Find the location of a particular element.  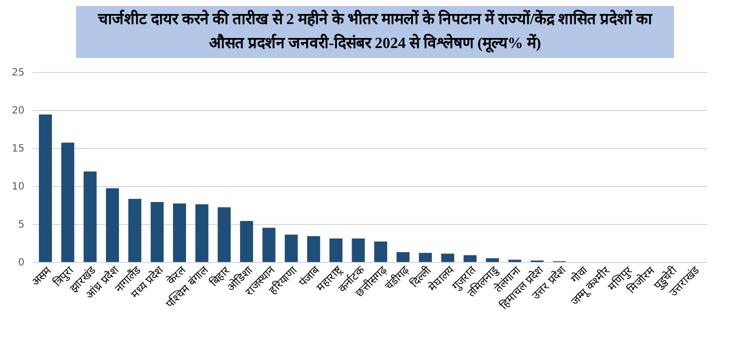

chart-title: चार्जशीट दायर करने की तारीख से 2 महीने के भीतर मामलों के निपटान में राज्यों/केंद्र शासित प्रदेशों का औसत प्रदर्शन जनवरी-दिसंबर 2024 से विश्लेषण (मूल्य% में) is located at coordinates (375, 32).